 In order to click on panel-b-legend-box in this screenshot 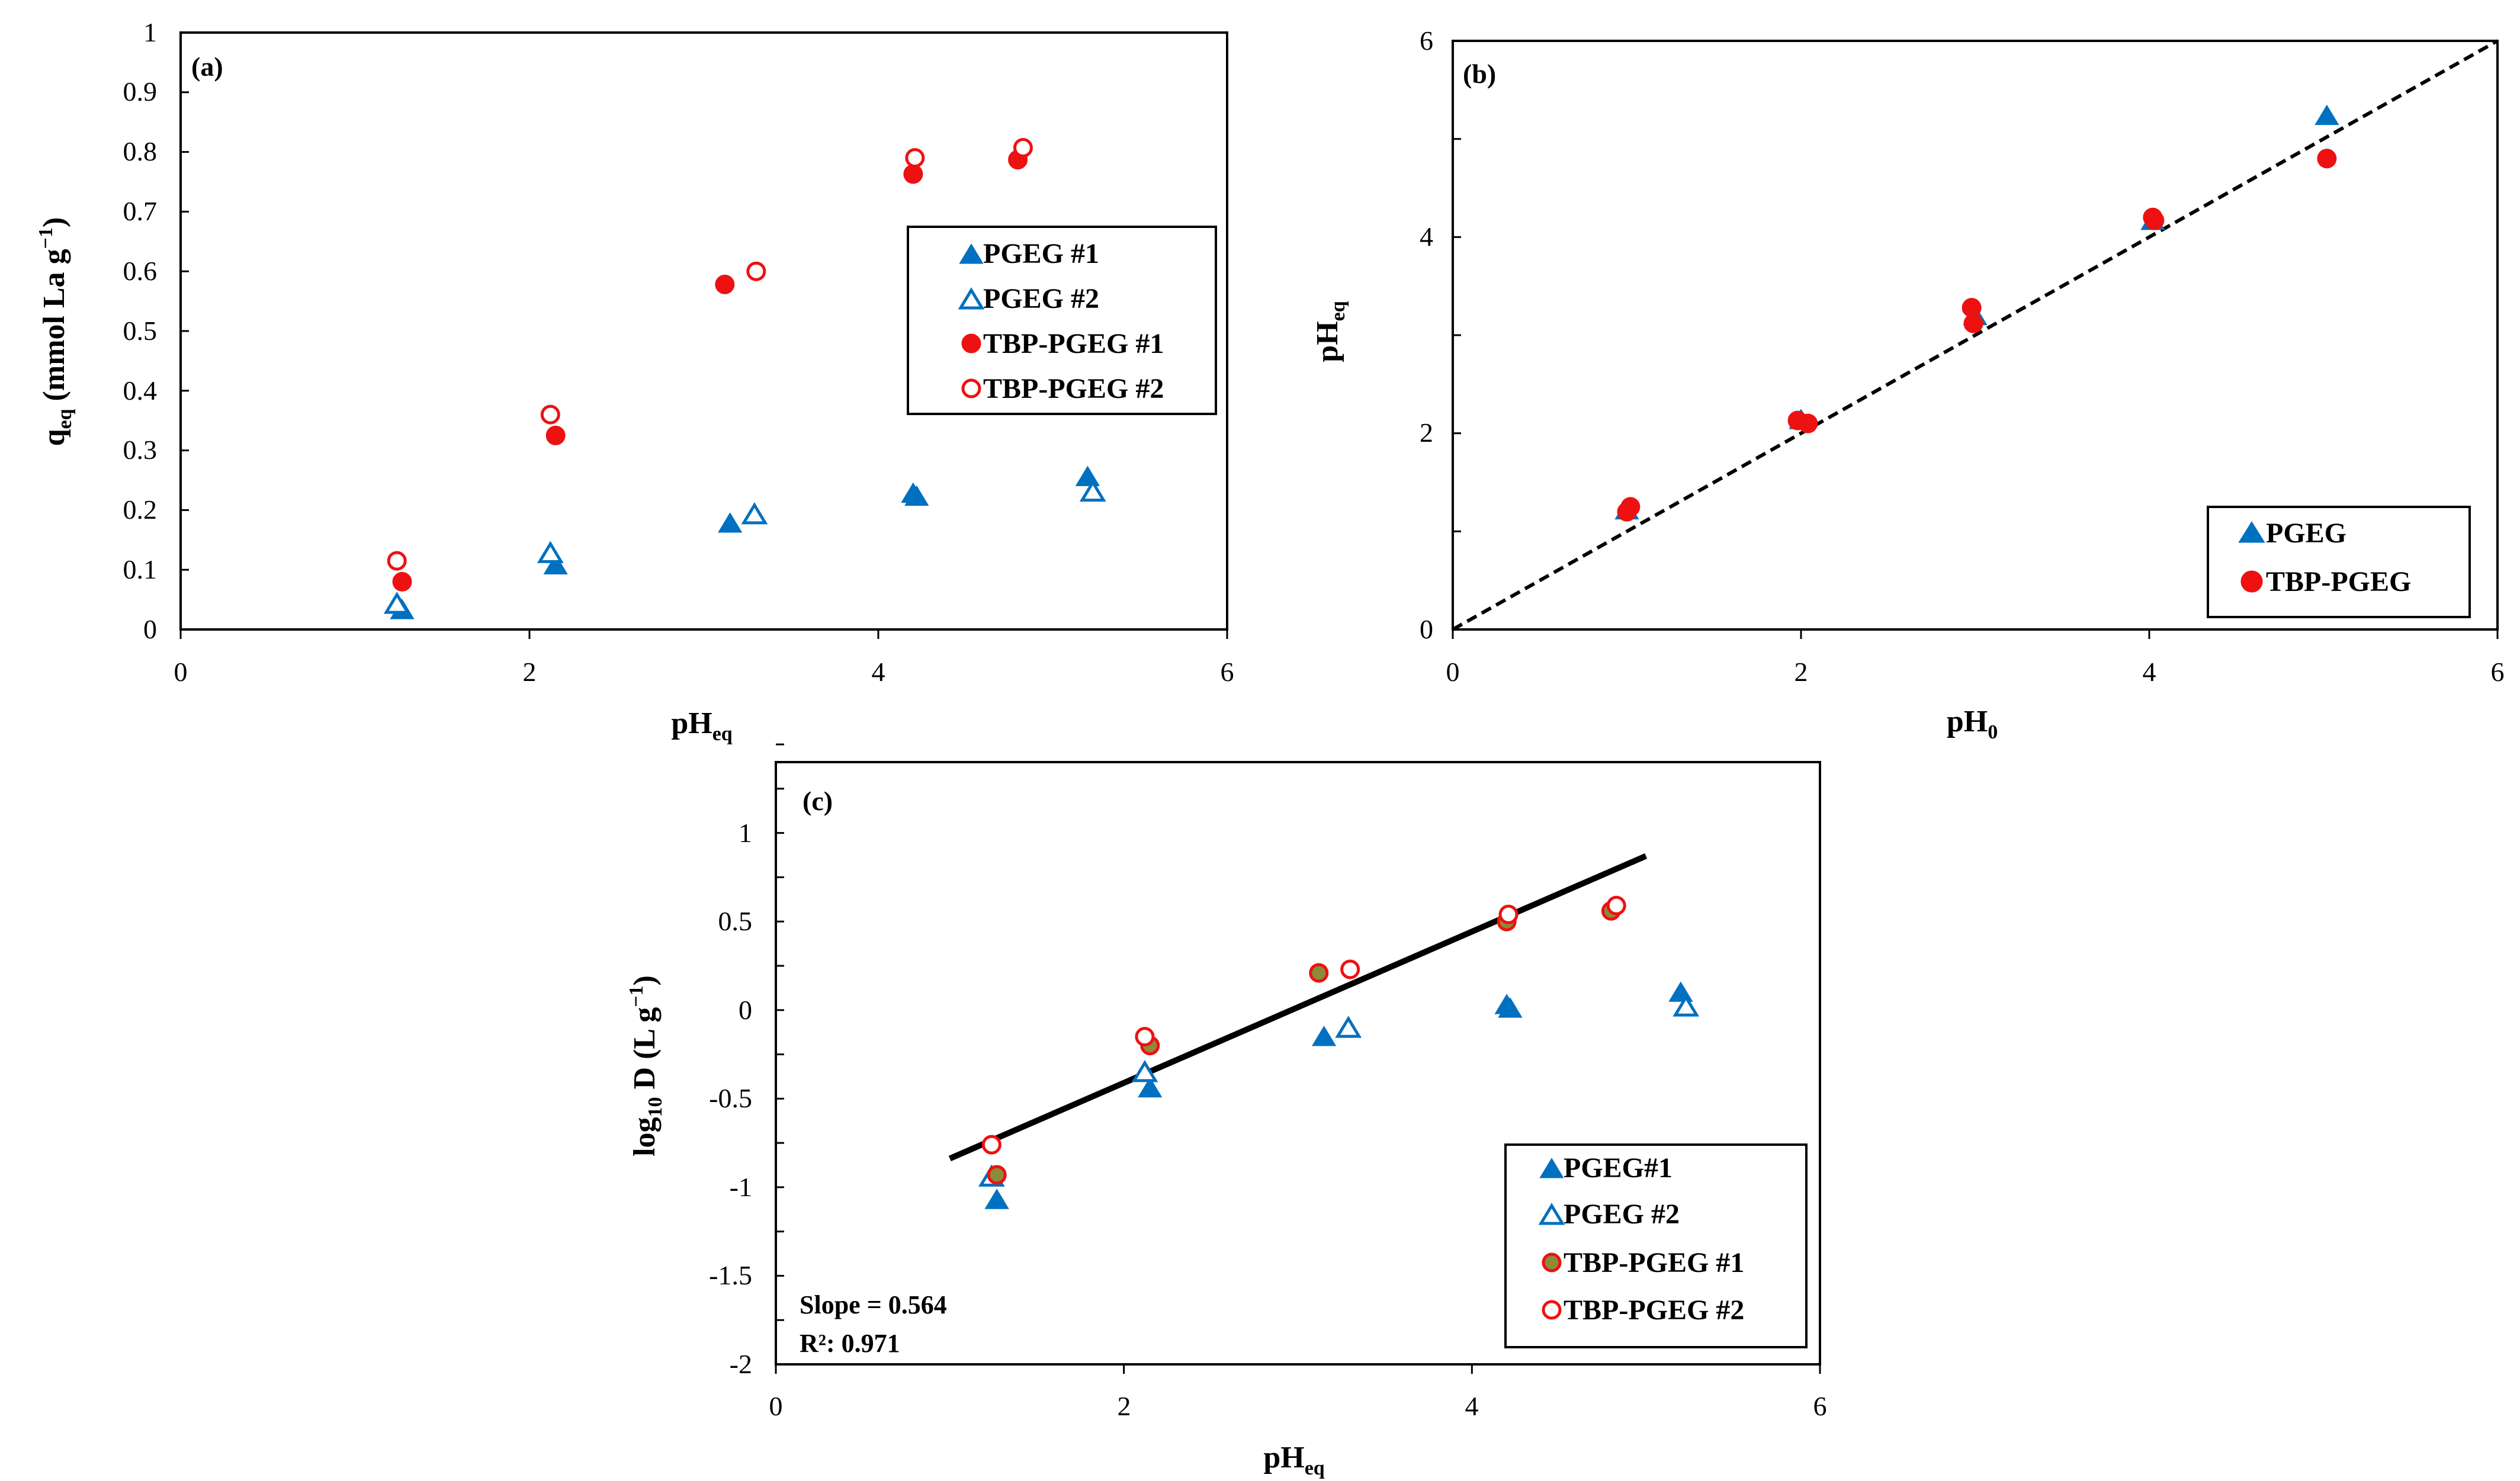, I will do `click(2339, 562)`.